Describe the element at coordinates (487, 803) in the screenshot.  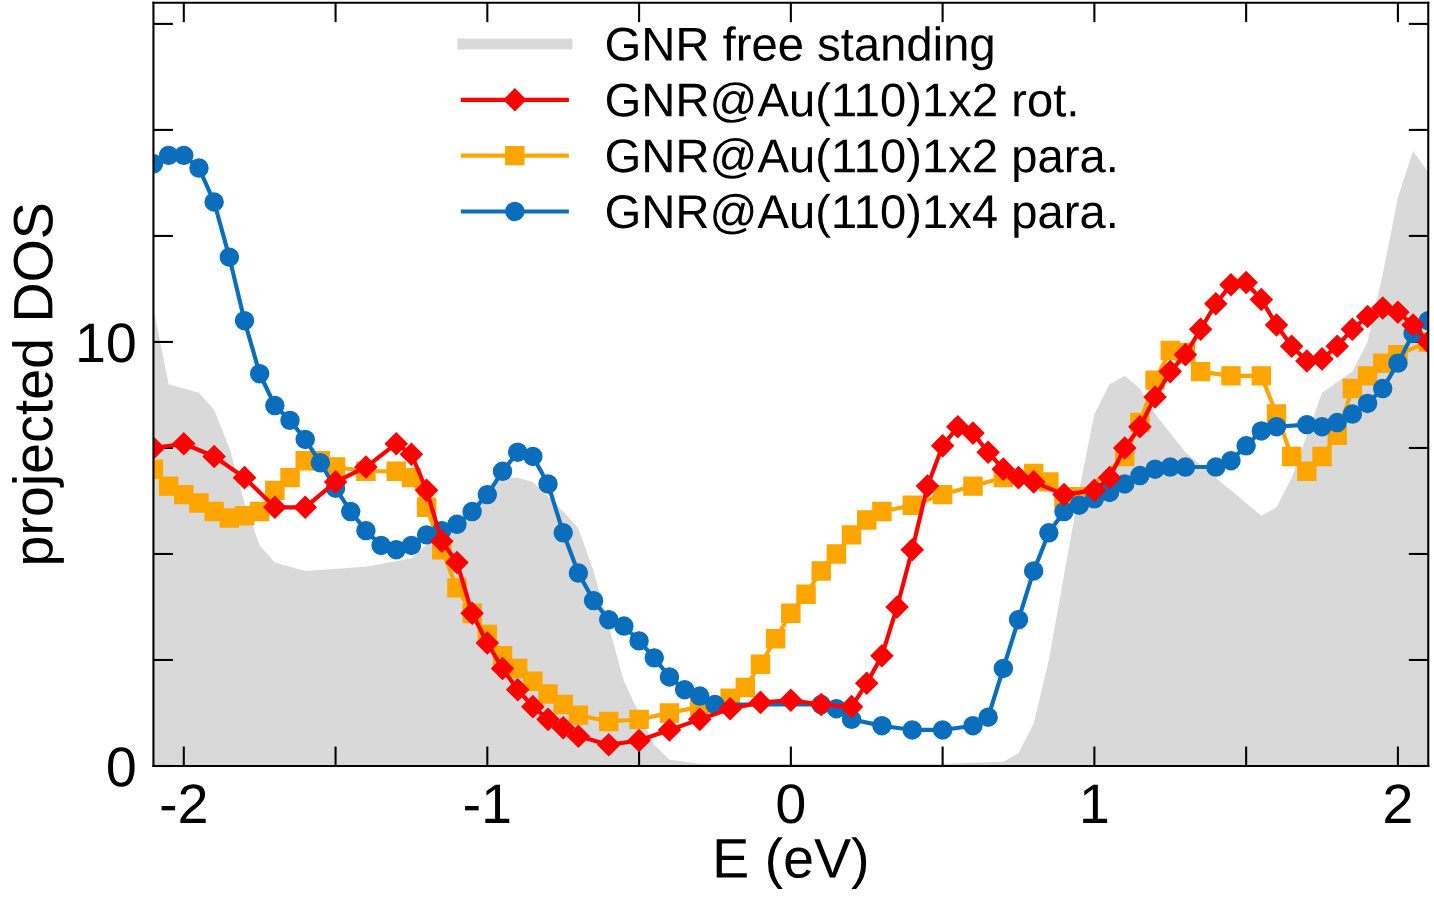
I see `x-tick-label: -1` at that location.